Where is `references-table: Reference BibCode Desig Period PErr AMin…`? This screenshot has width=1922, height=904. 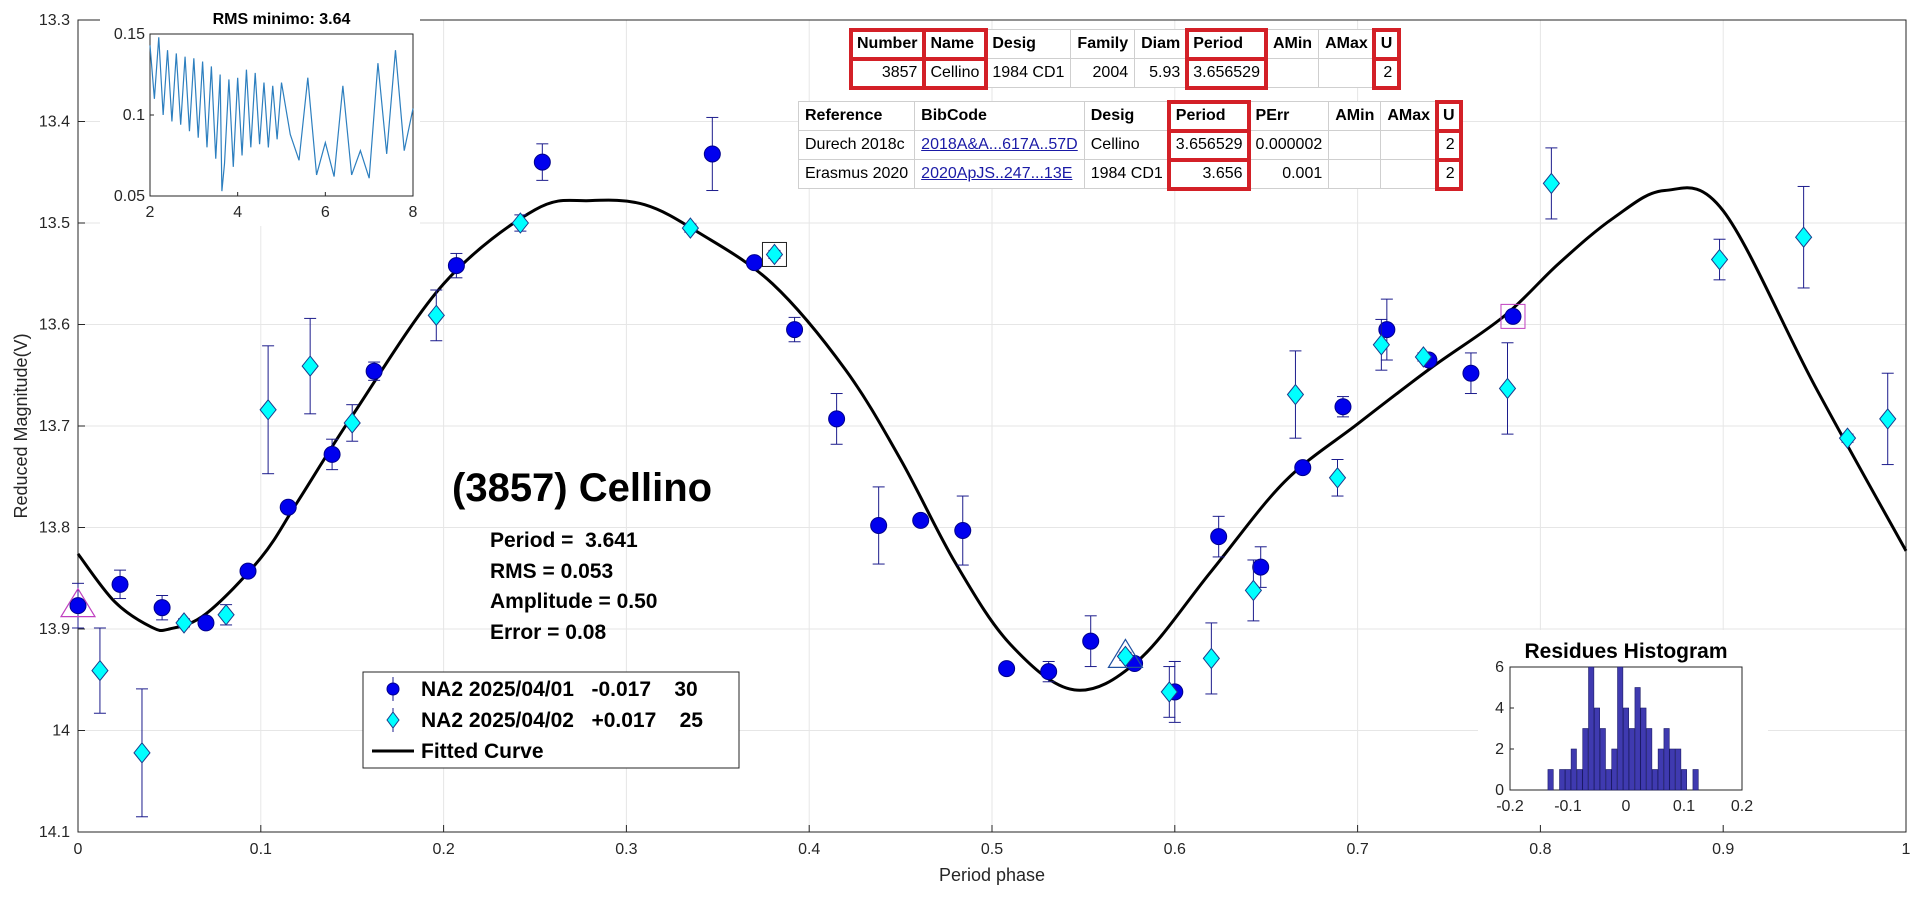
references-table: Reference BibCode Desig Period PErr AMin… is located at coordinates (1130, 145).